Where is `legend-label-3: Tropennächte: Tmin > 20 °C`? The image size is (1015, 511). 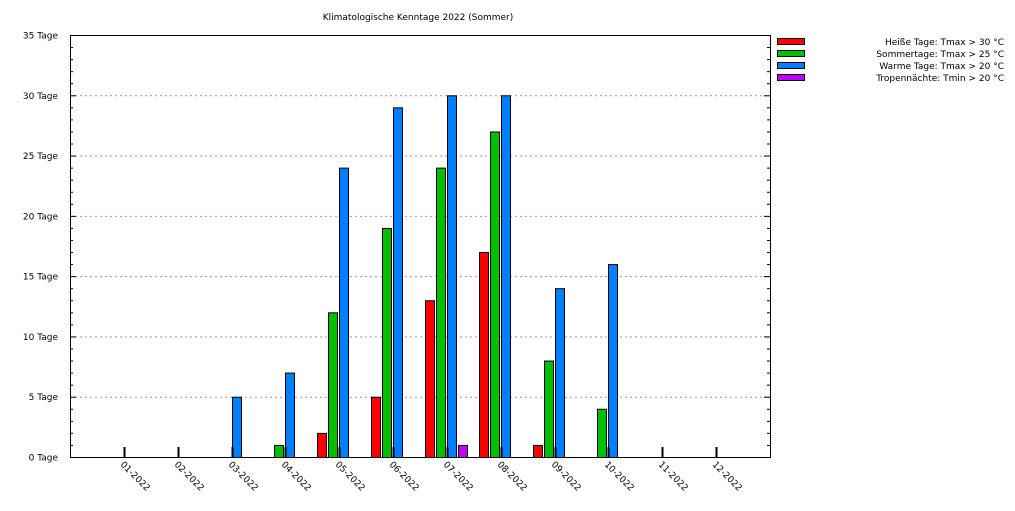 legend-label-3: Tropennächte: Tmin > 20 °C is located at coordinates (939, 79).